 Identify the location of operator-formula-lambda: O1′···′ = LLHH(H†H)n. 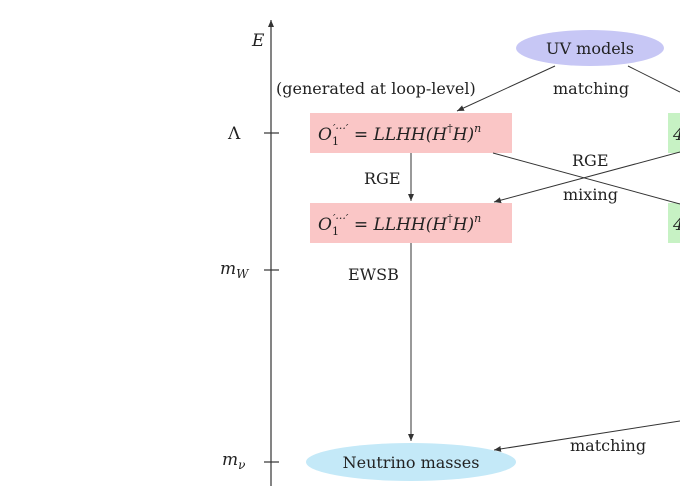
(399, 135).